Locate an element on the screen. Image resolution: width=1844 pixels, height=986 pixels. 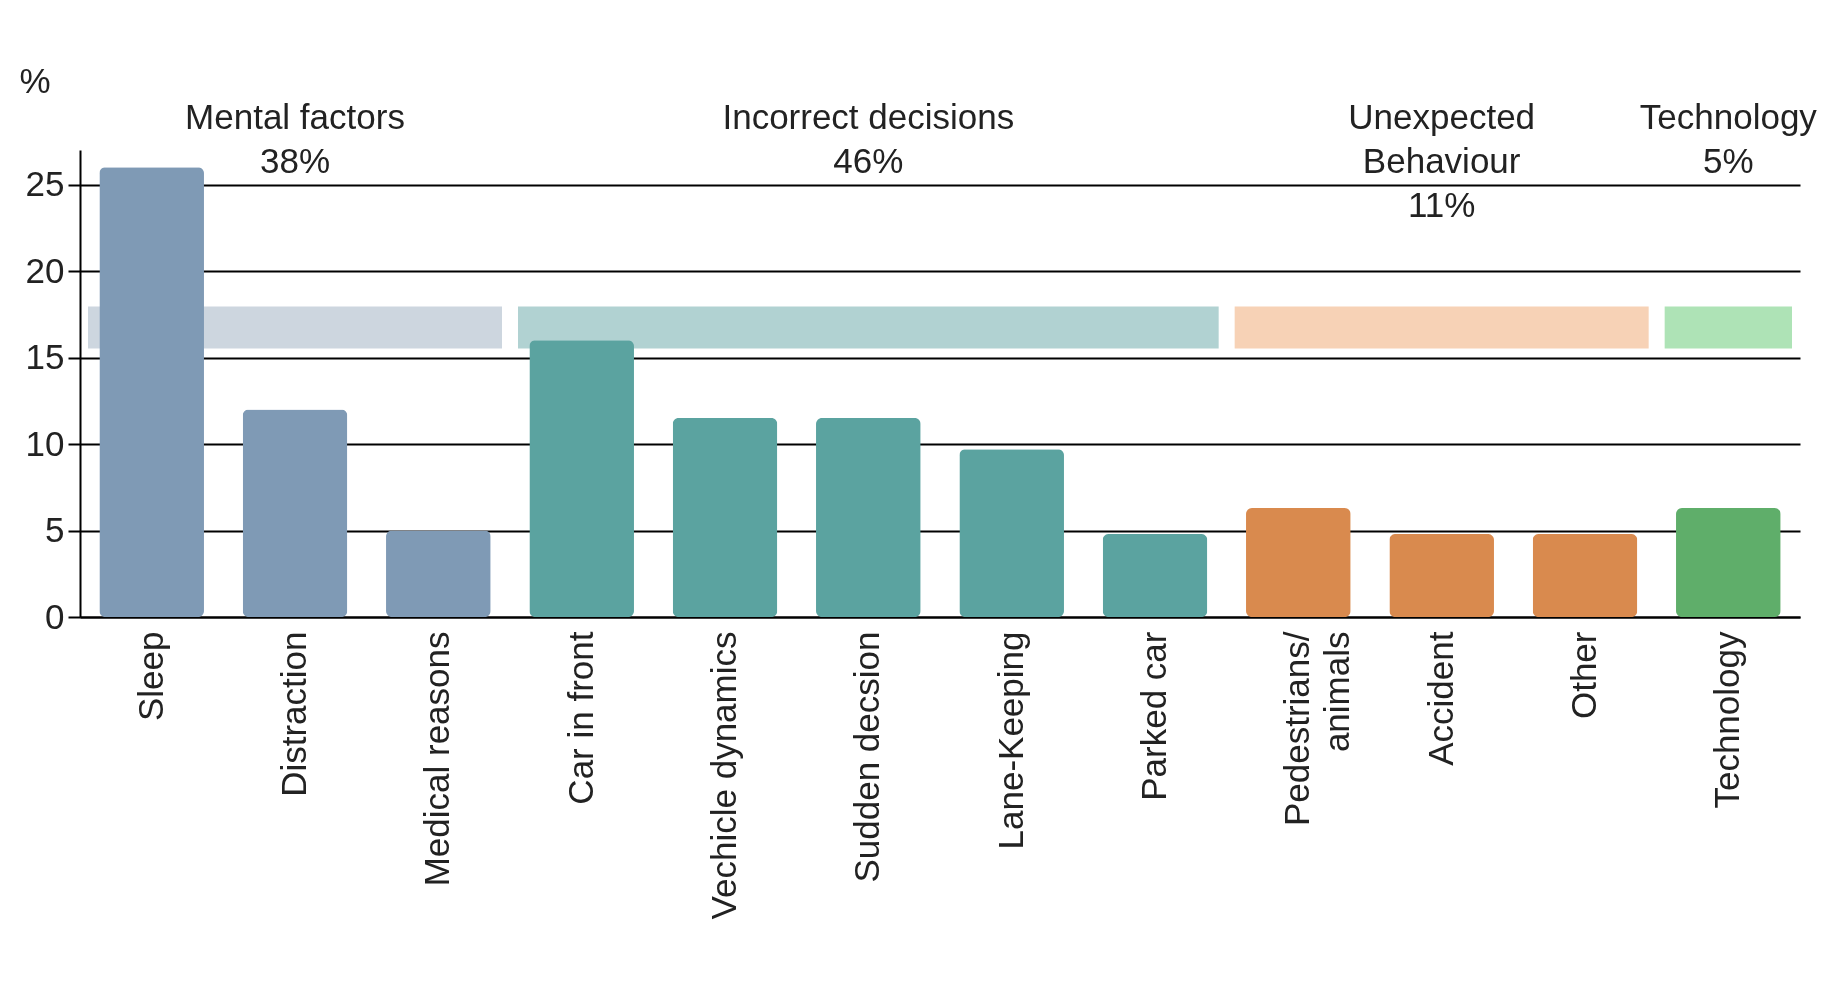
x-tick-label: Pedestrians/ animals is located at coordinates (1317, 729).